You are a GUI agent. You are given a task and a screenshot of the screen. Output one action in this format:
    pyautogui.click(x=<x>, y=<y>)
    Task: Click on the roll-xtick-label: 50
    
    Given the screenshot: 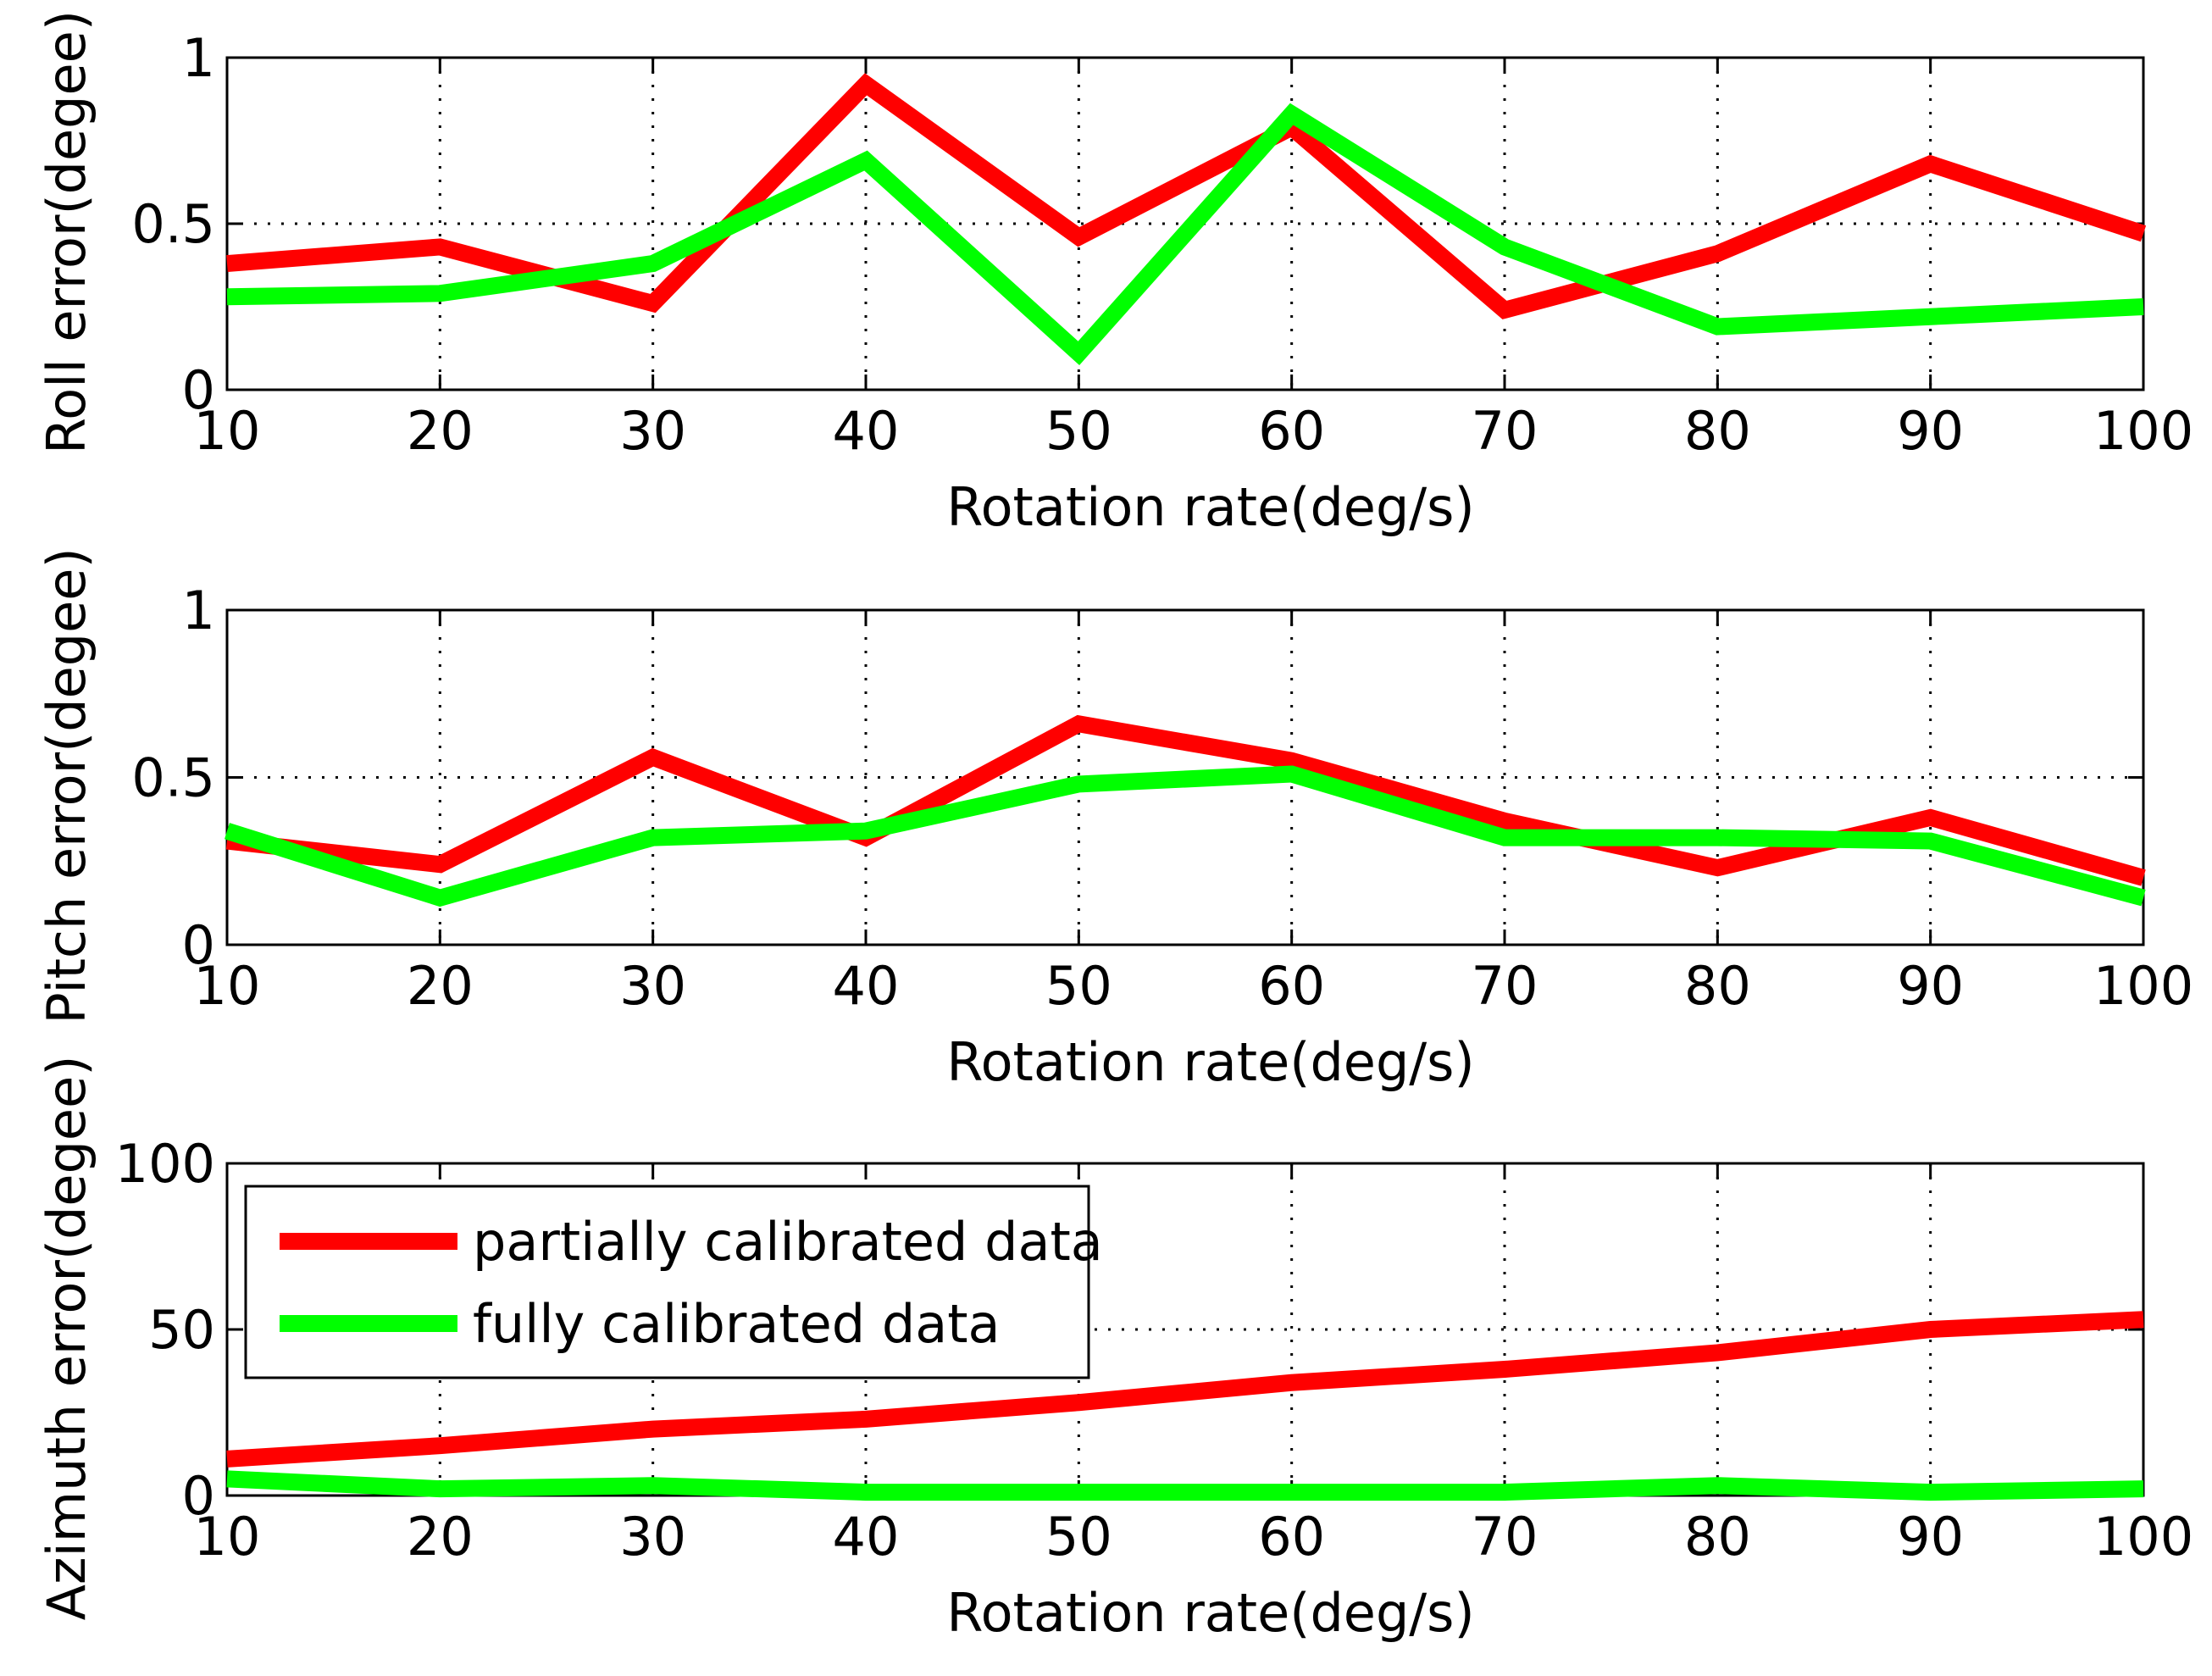 What is the action you would take?
    pyautogui.click(x=1079, y=431)
    